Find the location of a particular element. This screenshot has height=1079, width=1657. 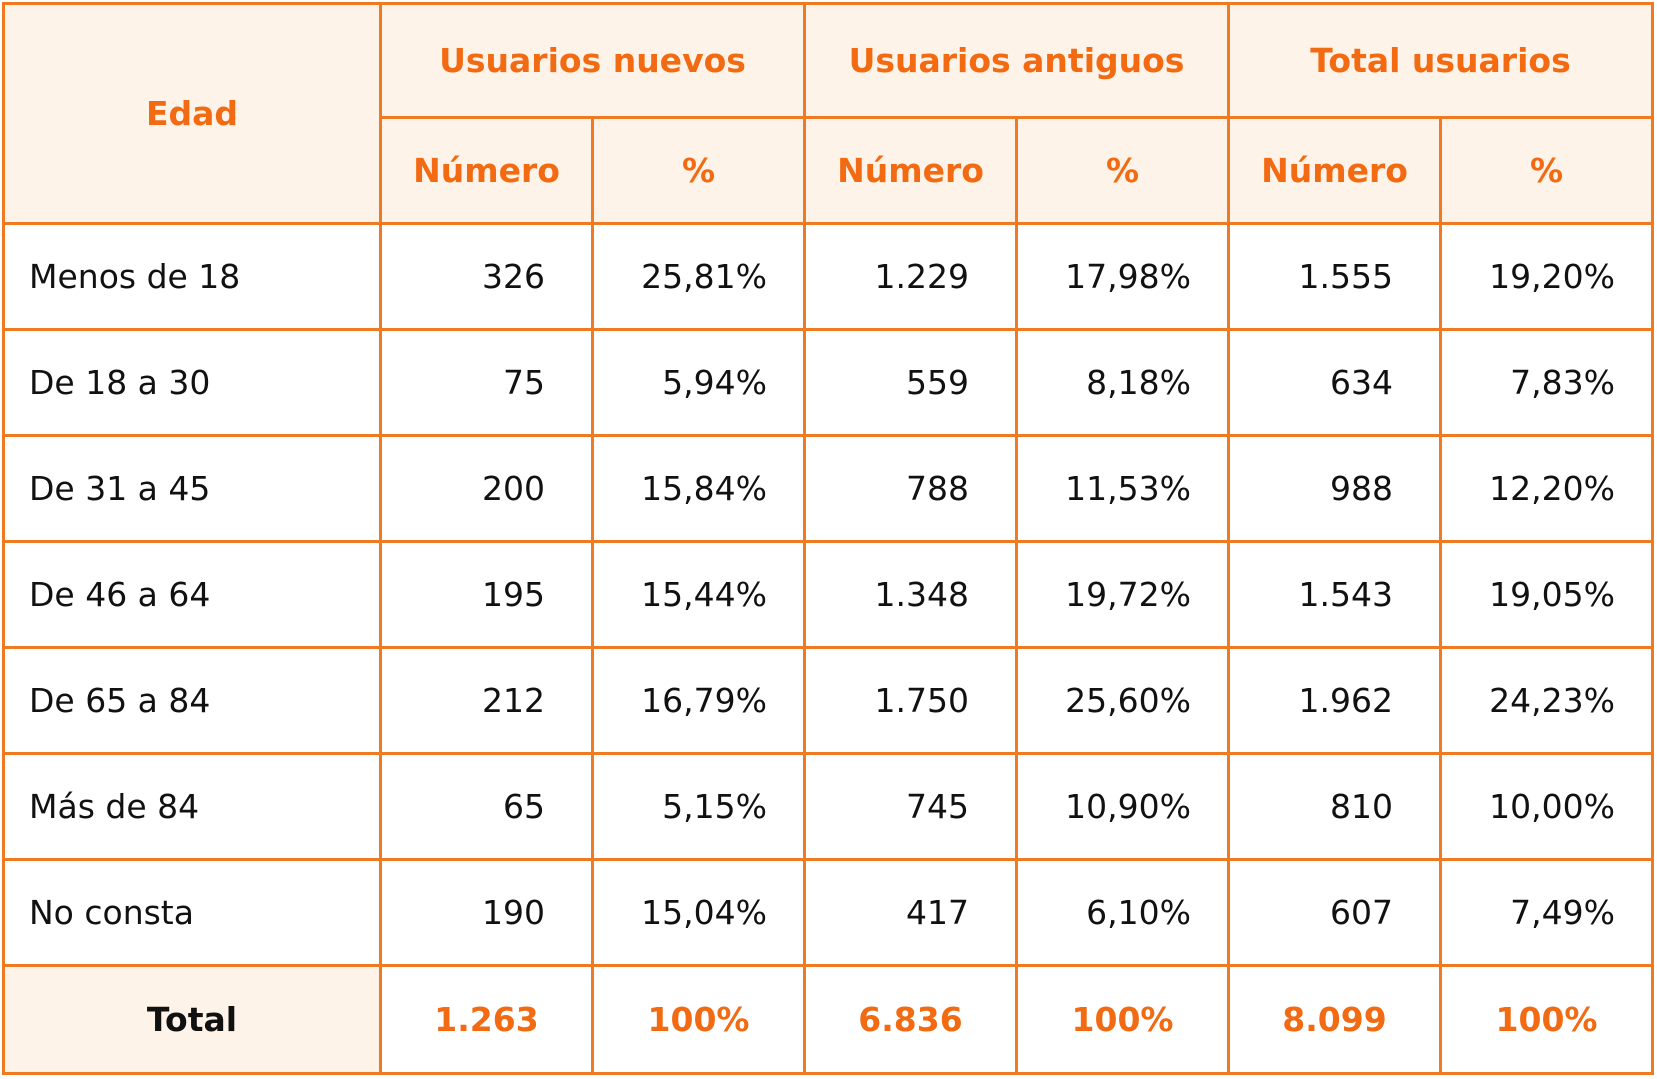

cell-nuevos-numero: 326 is located at coordinates (486, 276).